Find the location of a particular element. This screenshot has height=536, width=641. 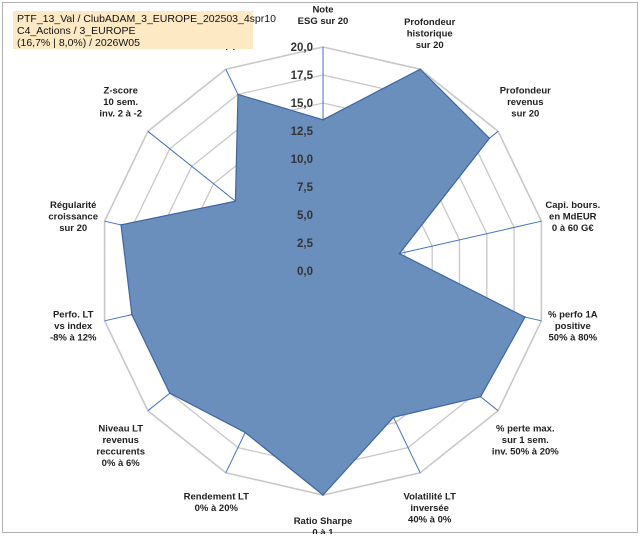

axis-label-1-line-1: historique is located at coordinates (430, 34).